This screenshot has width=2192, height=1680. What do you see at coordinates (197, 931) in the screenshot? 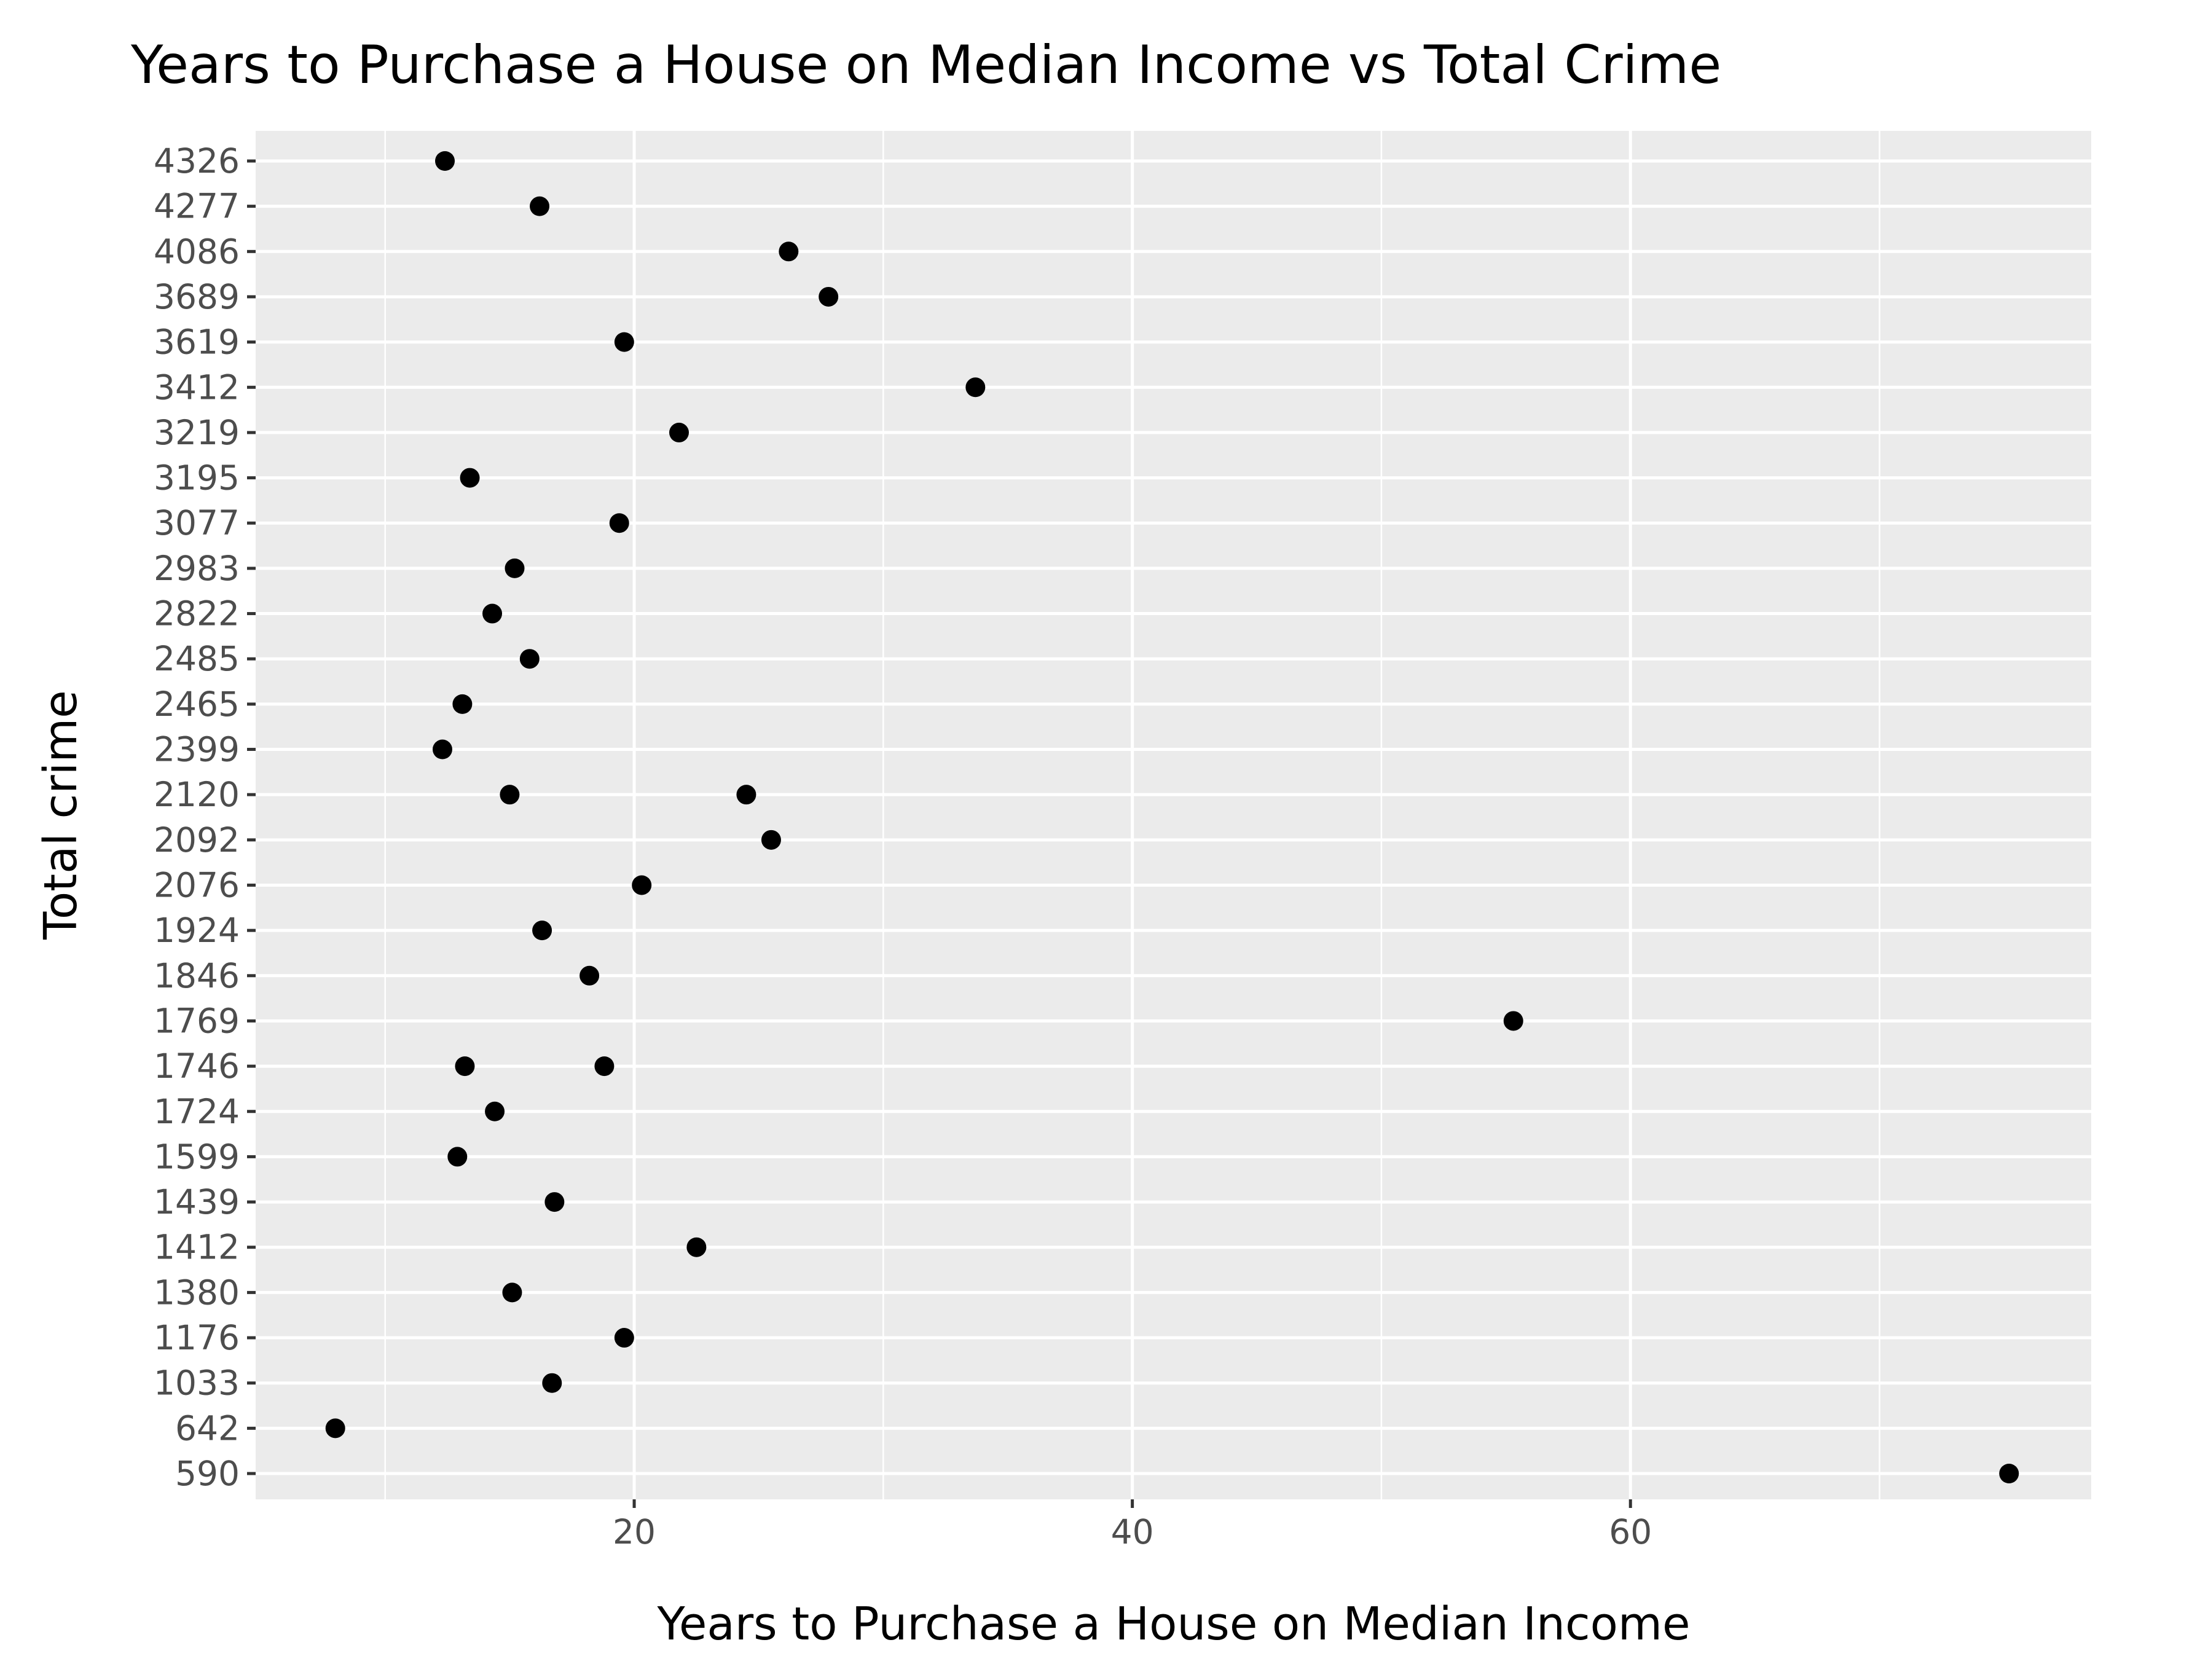
I see `y-tick-label: 1924` at bounding box center [197, 931].